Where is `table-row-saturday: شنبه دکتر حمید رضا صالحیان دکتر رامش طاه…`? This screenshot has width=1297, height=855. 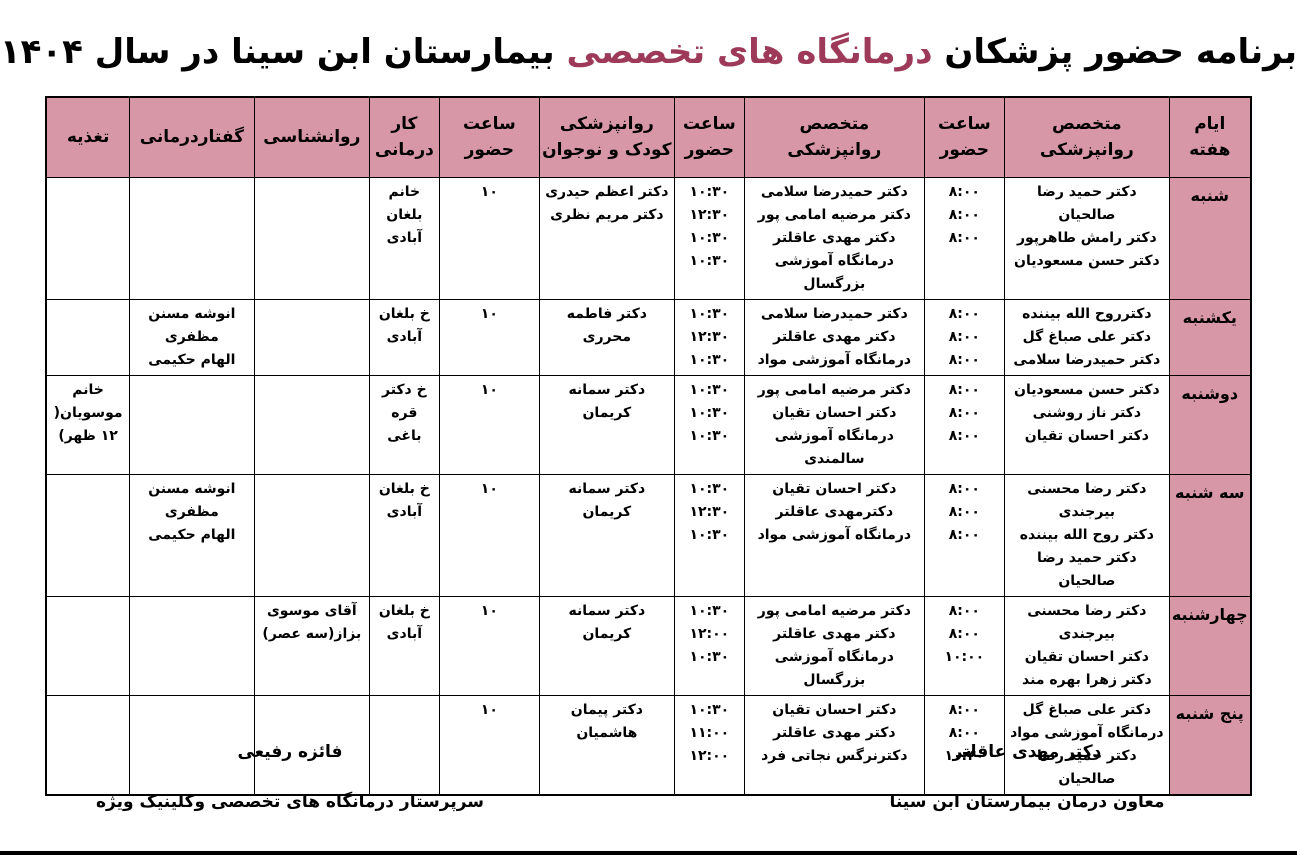
table-row-saturday: شنبه دکتر حمید رضا صالحیان دکتر رامش طاه… is located at coordinates (648, 238).